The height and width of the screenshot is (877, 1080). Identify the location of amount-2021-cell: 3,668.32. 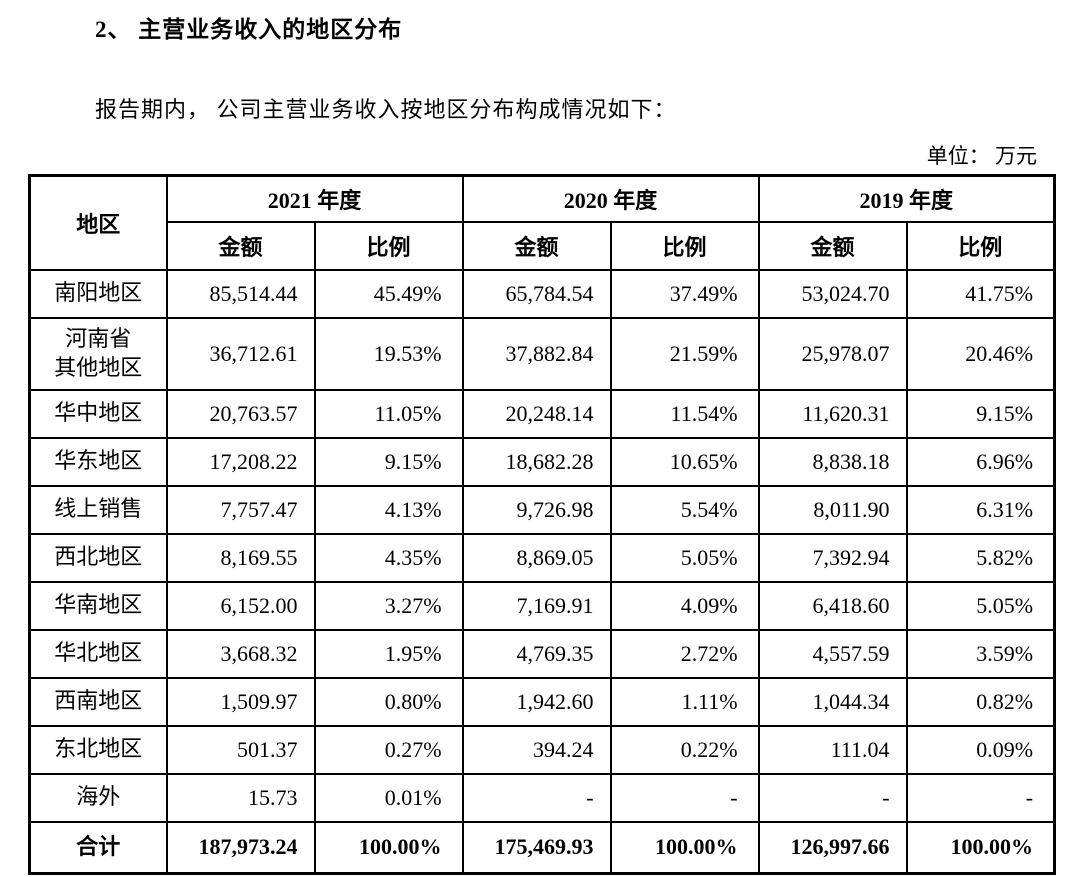
(240, 653).